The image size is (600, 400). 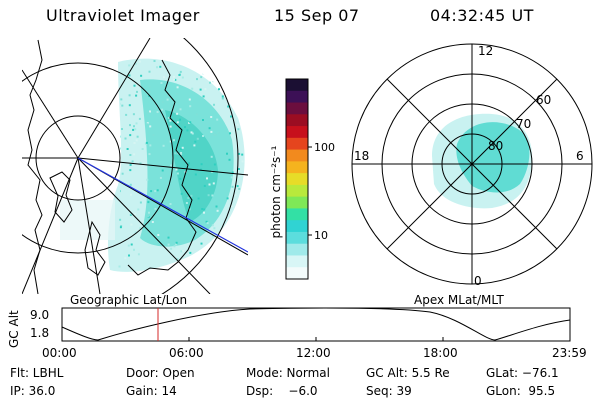 I want to click on altitude-ytick: 1.8, so click(x=39, y=333).